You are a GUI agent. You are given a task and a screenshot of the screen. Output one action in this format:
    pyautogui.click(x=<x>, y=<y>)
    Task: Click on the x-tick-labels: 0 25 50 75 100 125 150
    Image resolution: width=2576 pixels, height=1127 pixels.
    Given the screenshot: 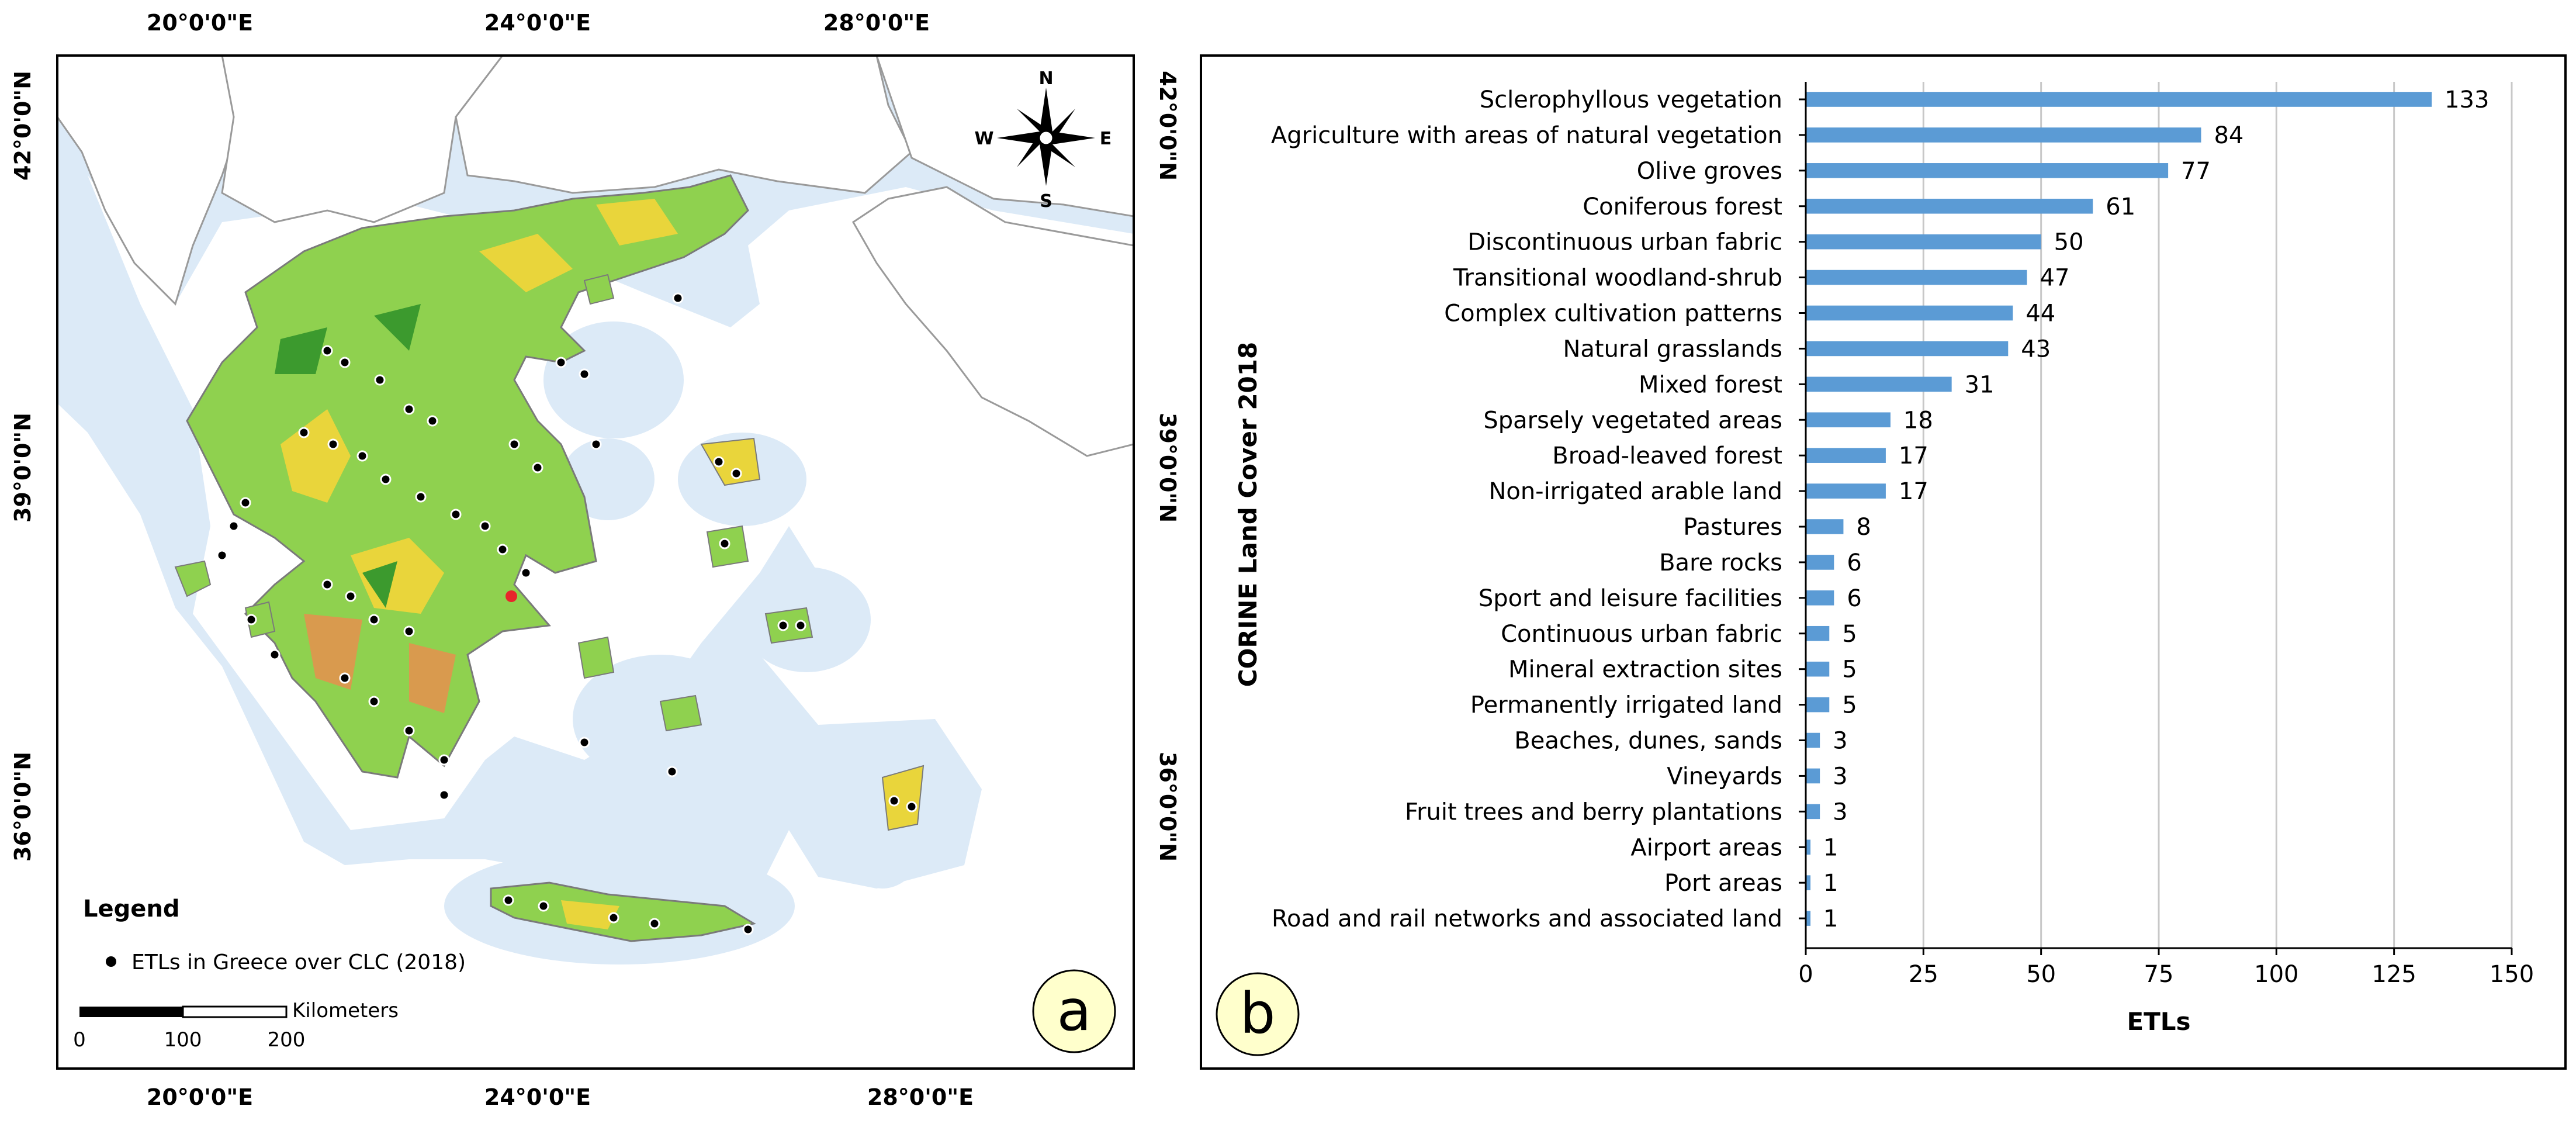 What is the action you would take?
    pyautogui.click(x=2166, y=968)
    